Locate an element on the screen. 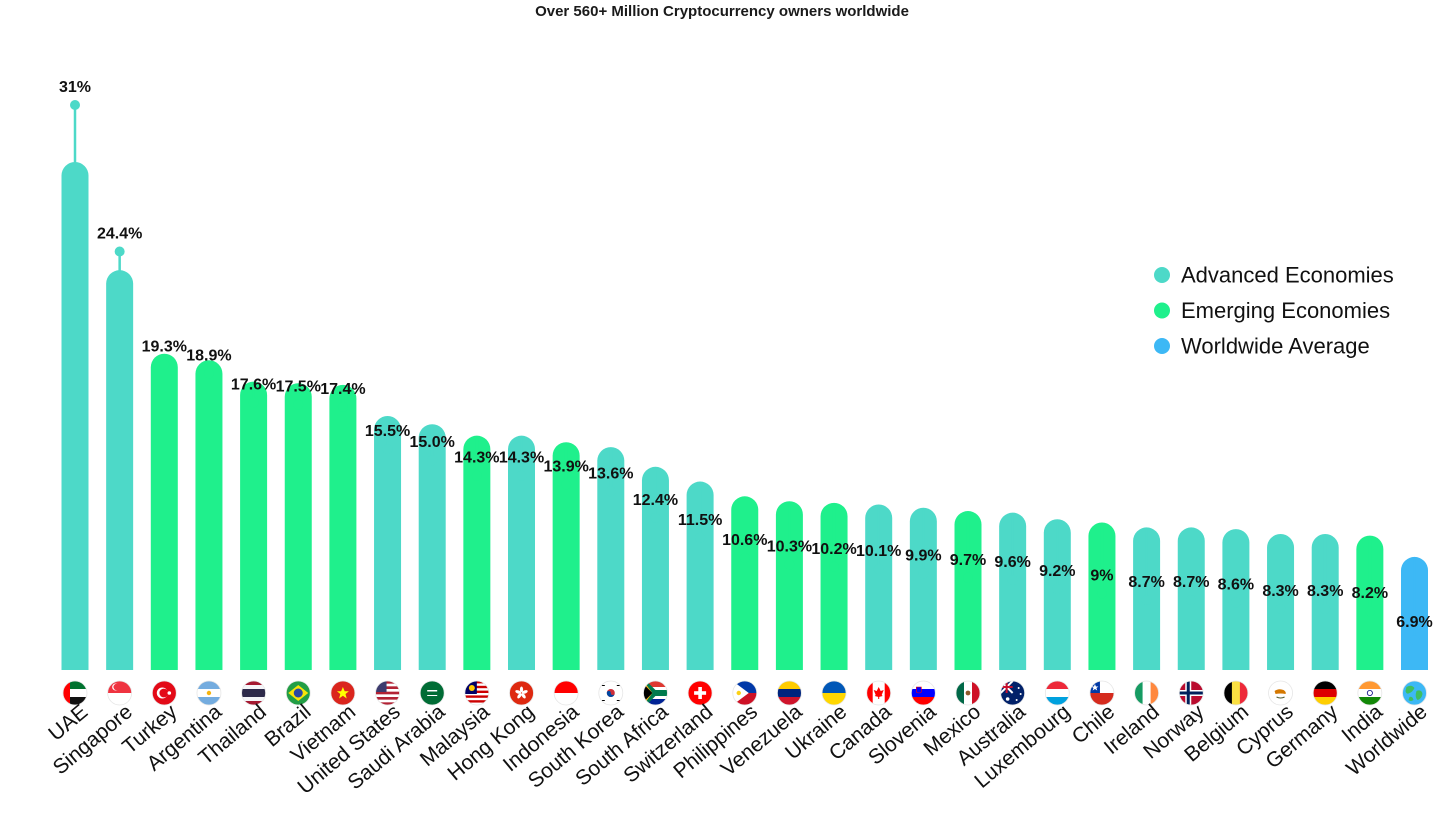 The height and width of the screenshot is (817, 1444). legend-label-worldwide: Worldwide Average is located at coordinates (1275, 346).